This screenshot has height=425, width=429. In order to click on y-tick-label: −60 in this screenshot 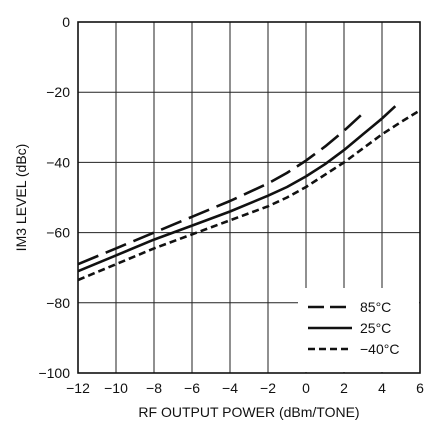, I will do `click(58, 233)`.